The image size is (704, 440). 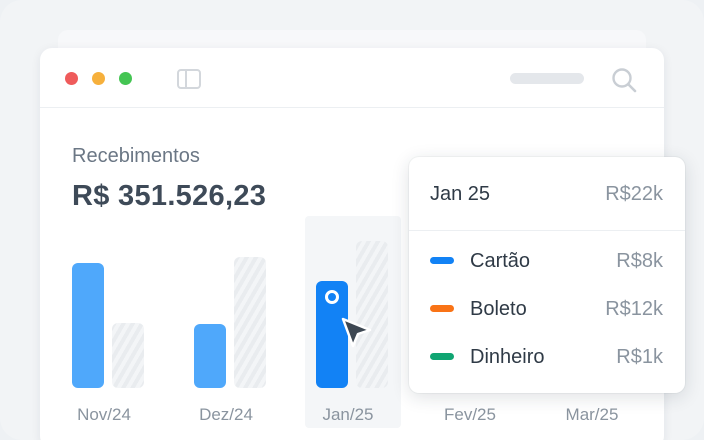 I want to click on bar-nov-24-primary, so click(x=88, y=325).